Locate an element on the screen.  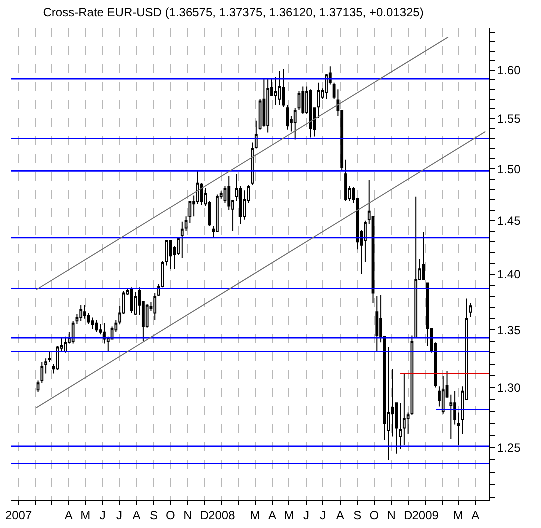
x-tick-label: 2007 is located at coordinates (18, 515).